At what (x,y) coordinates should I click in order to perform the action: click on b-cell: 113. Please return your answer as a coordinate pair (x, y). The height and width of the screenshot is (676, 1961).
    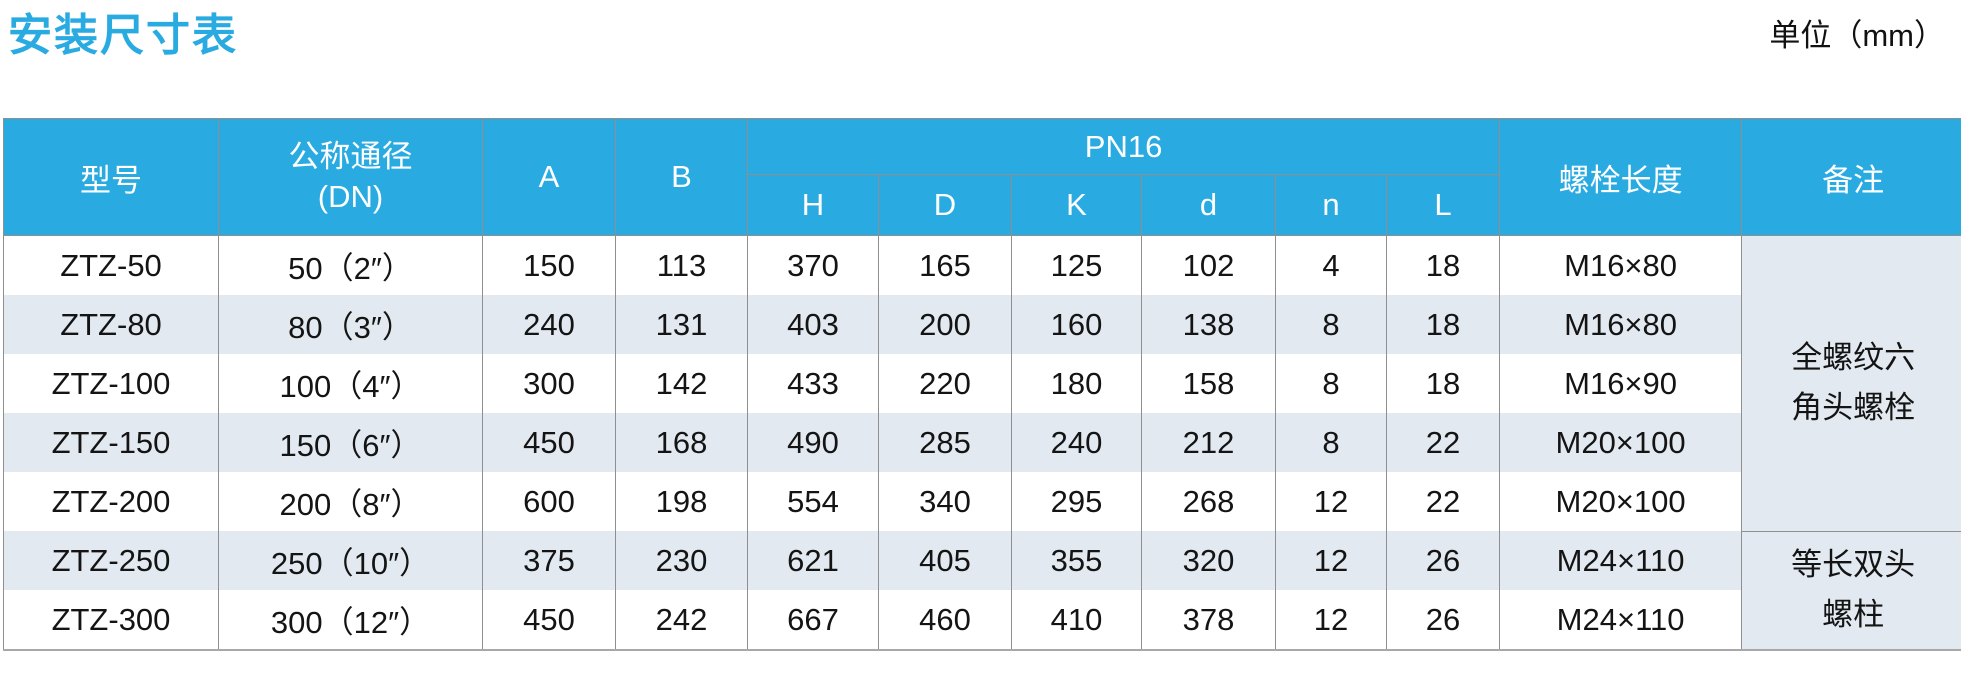
    Looking at the image, I should click on (681, 265).